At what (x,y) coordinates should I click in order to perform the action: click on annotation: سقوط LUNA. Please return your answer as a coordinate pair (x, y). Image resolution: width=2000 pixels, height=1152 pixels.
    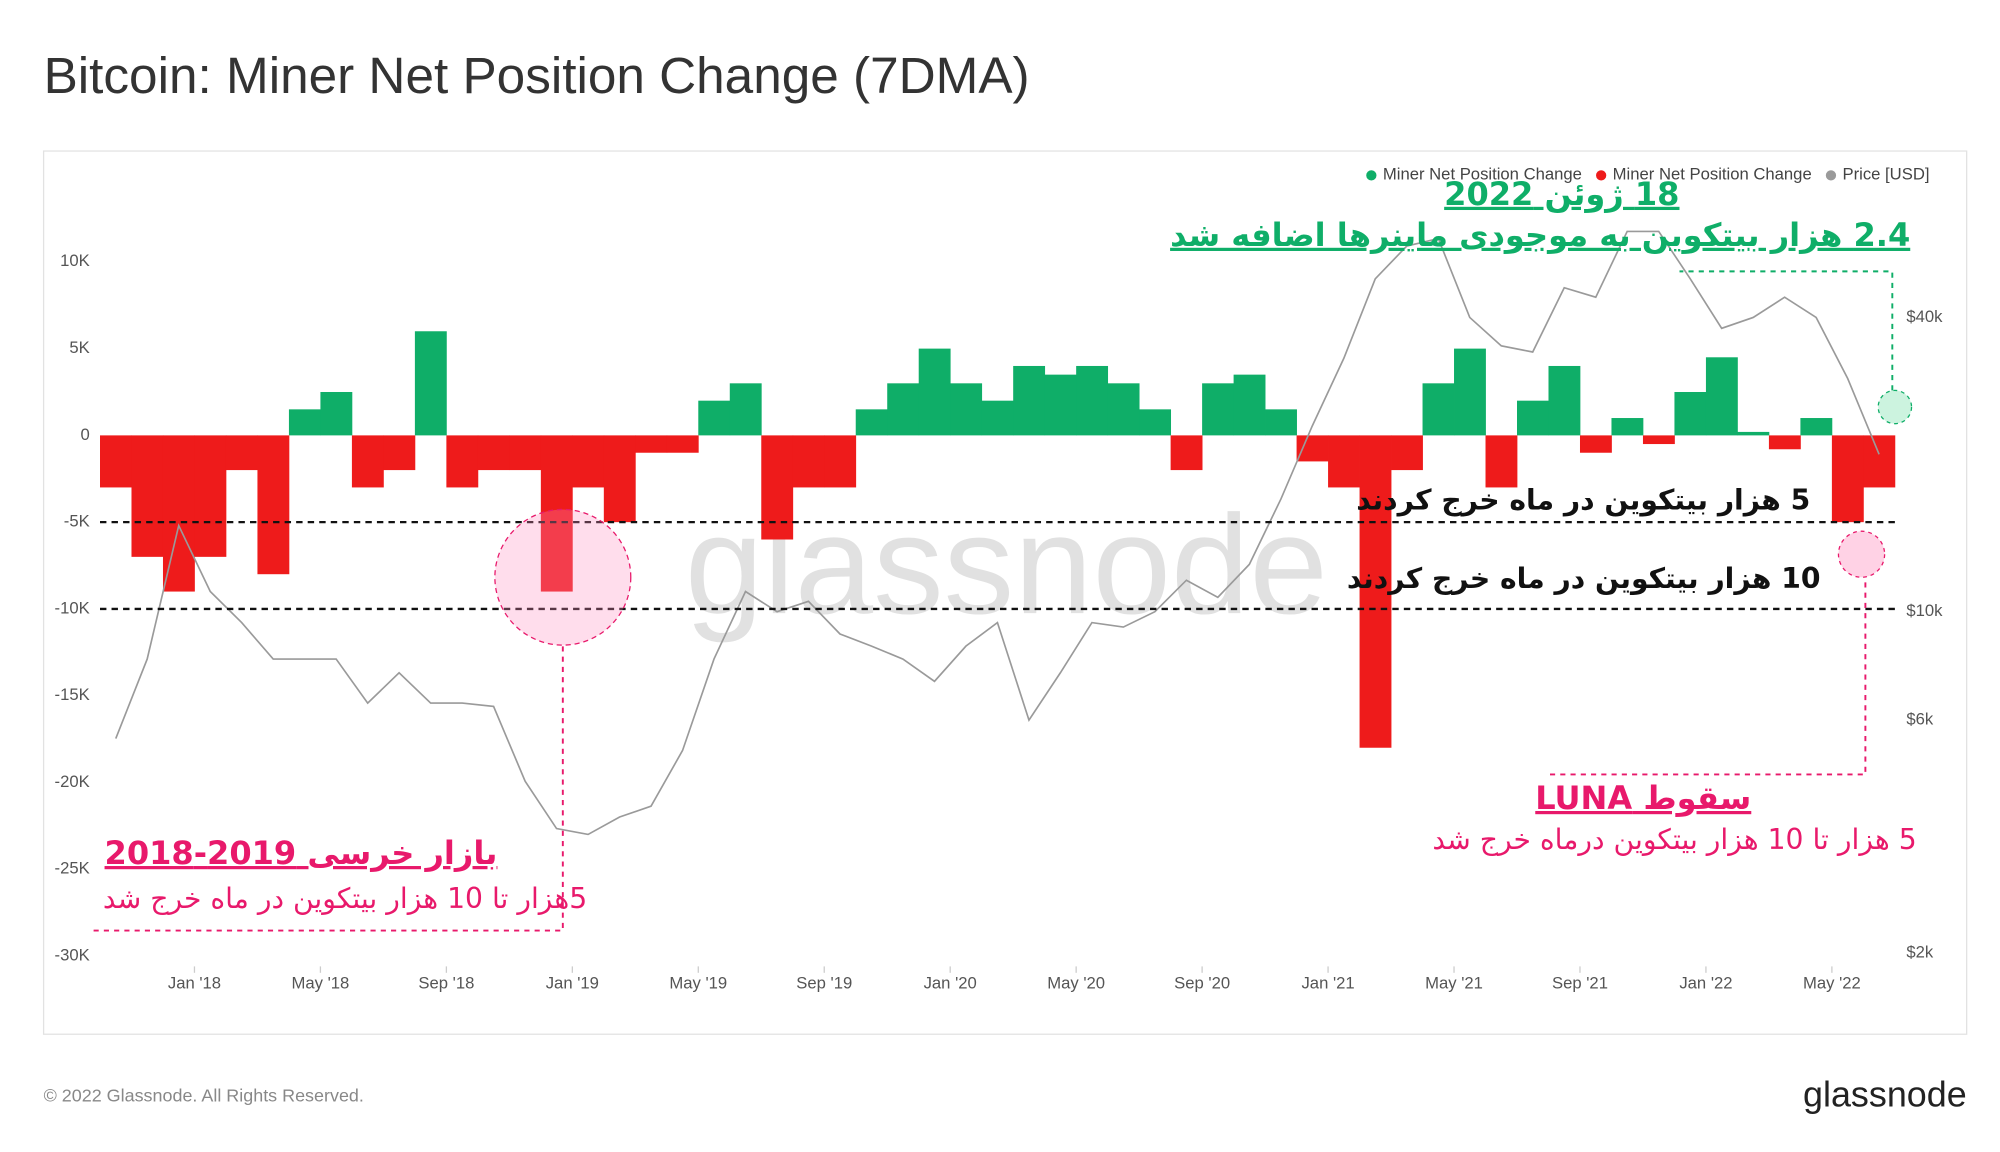
    Looking at the image, I should click on (1643, 798).